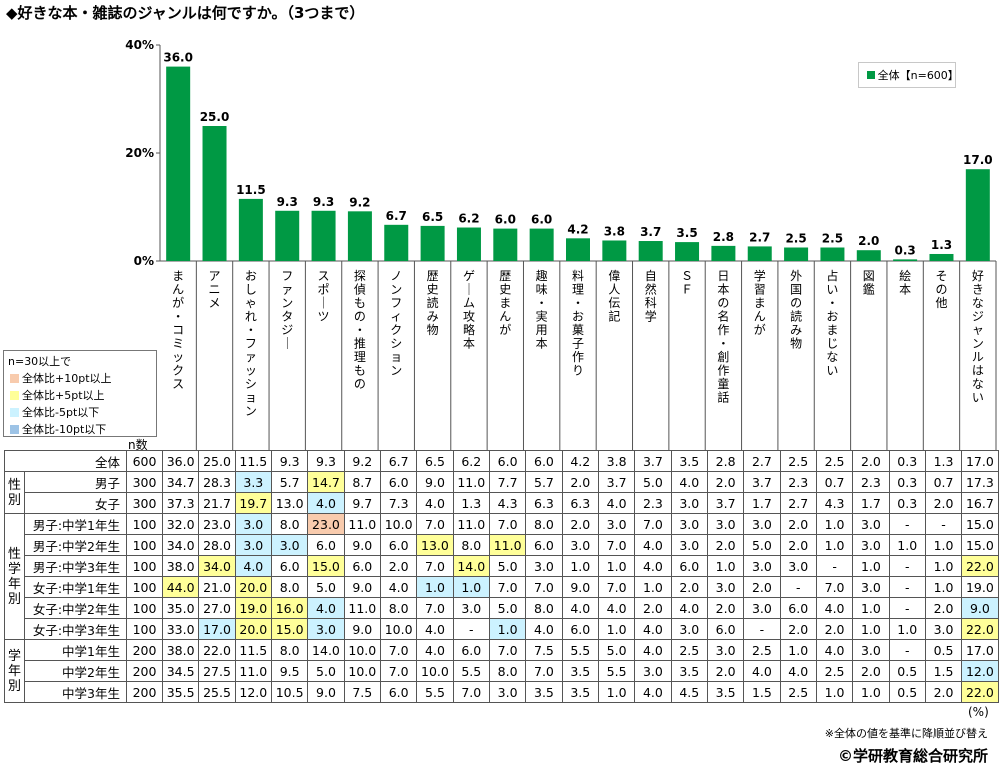 The image size is (1000, 772). Describe the element at coordinates (507, 545) in the screenshot. I see `value-cell: 11.0` at that location.